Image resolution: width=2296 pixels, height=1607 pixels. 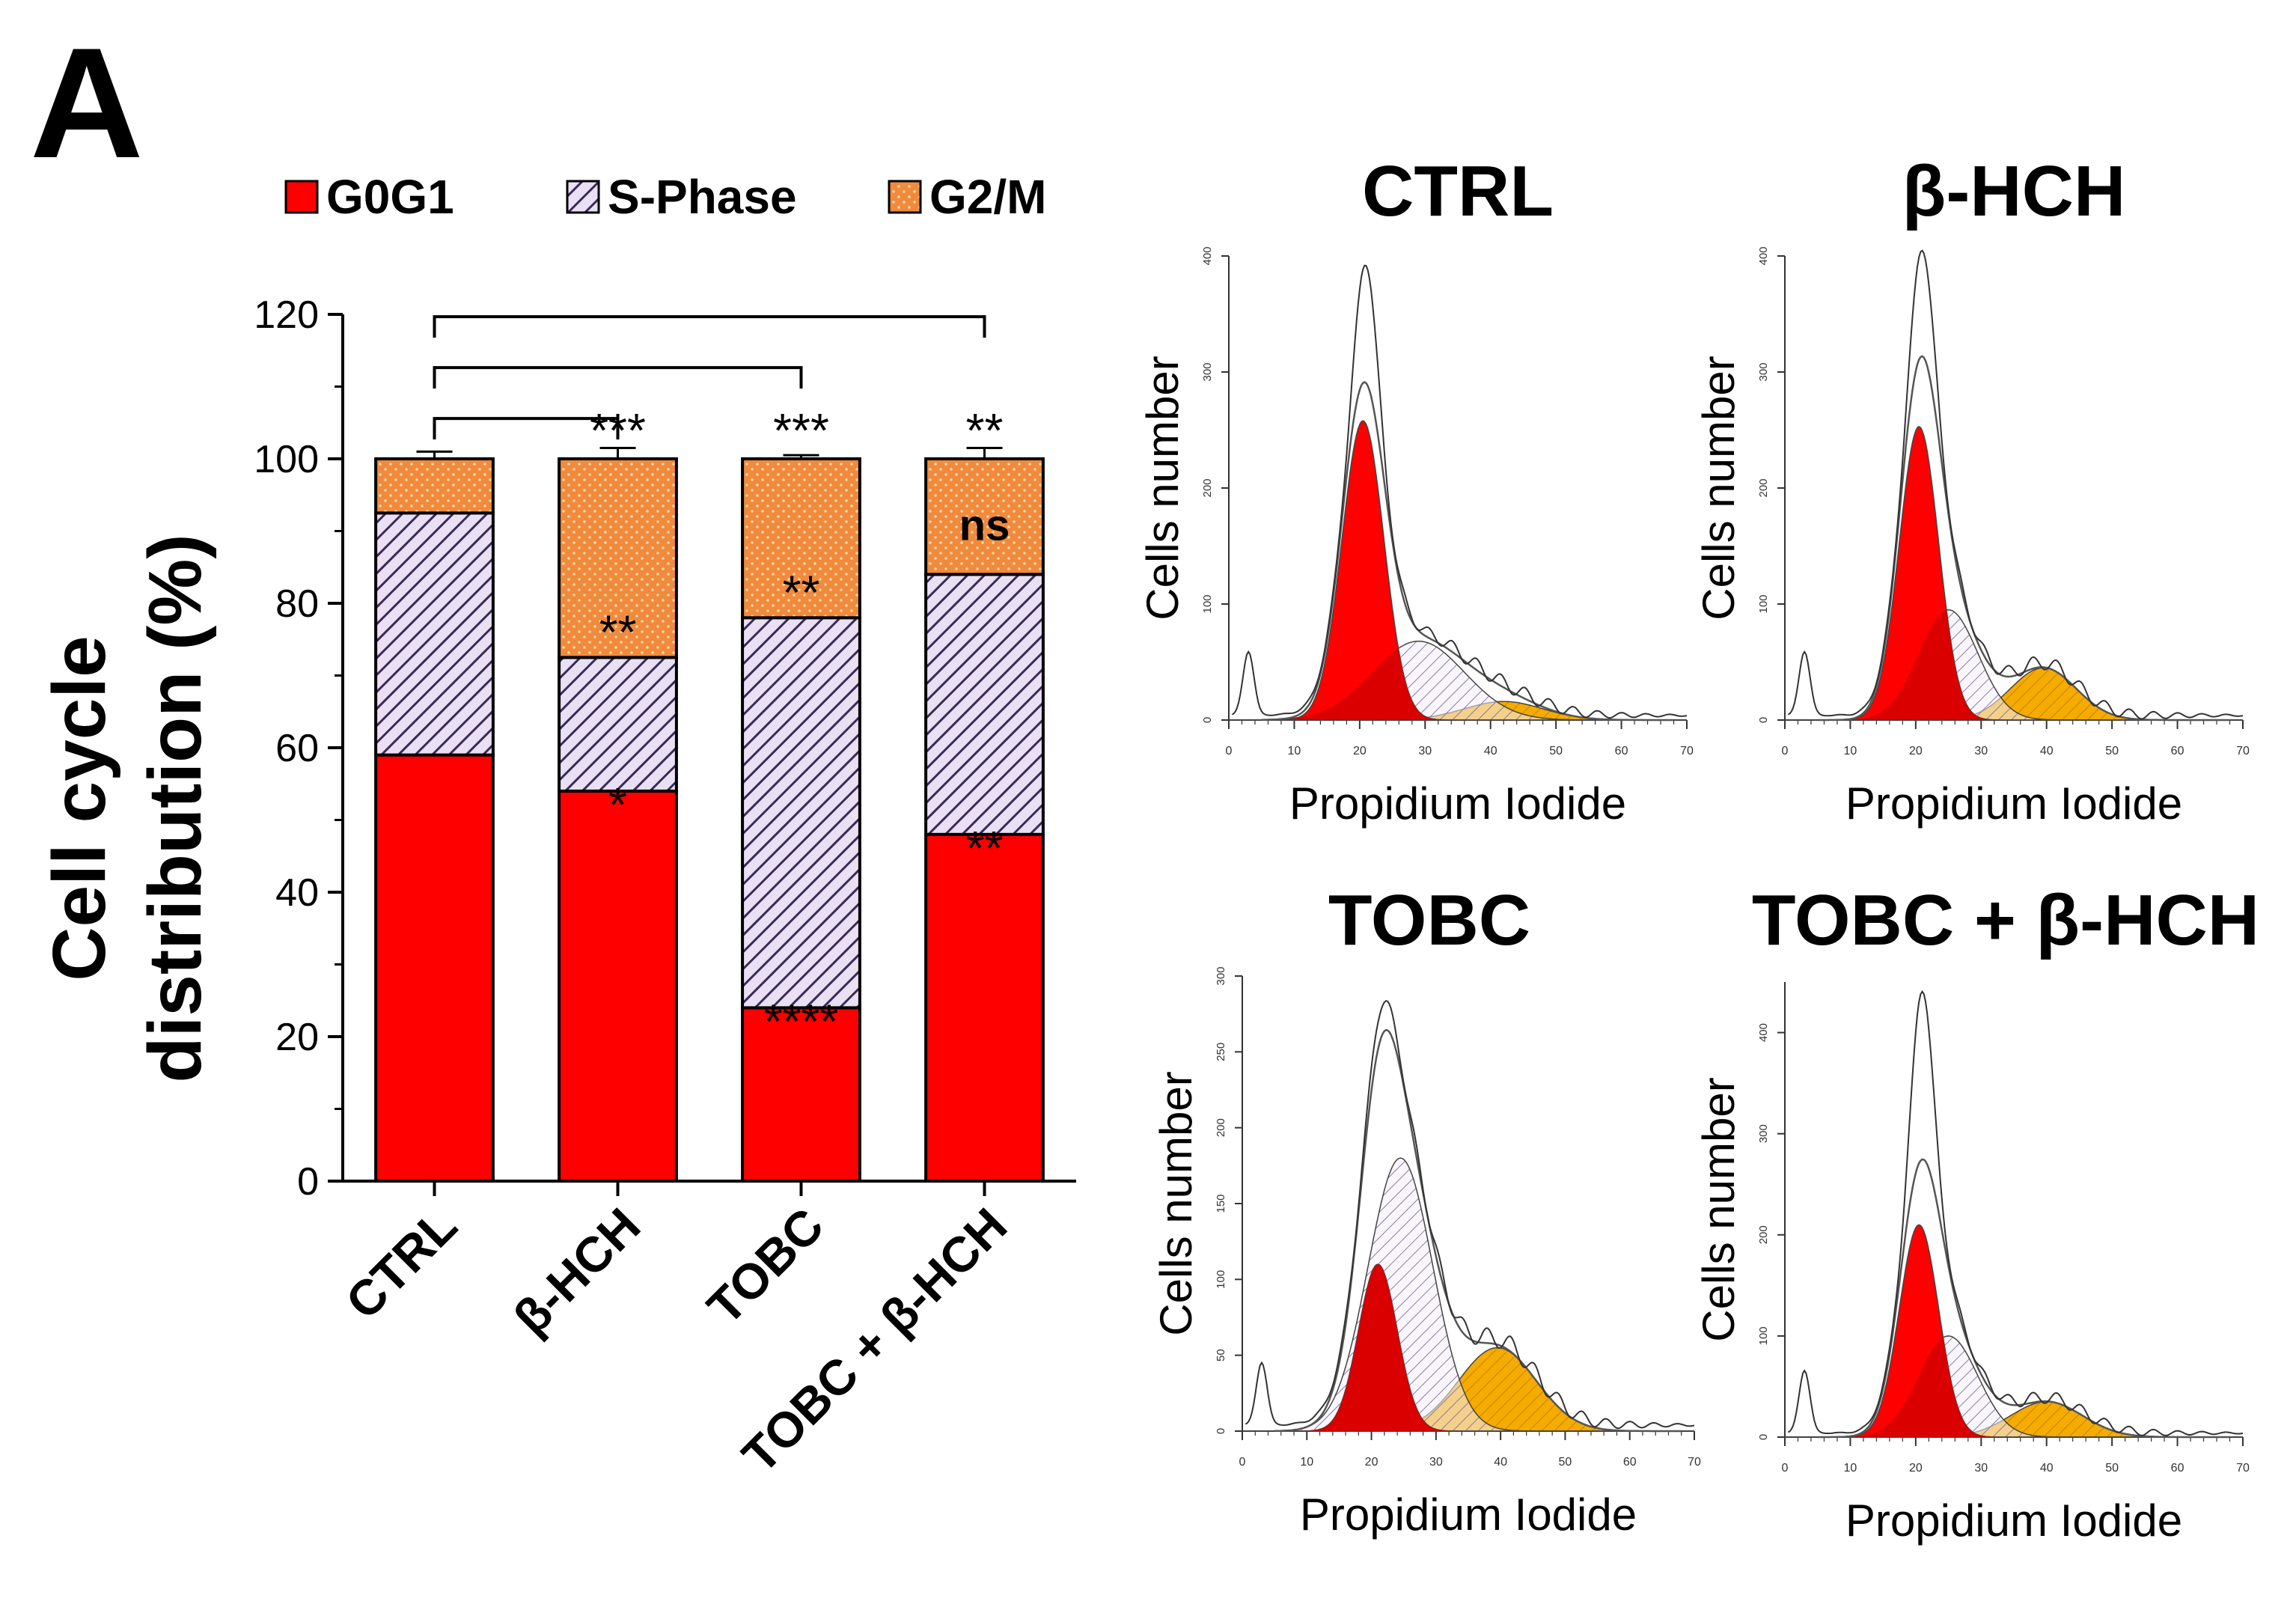 What do you see at coordinates (801, 1021) in the screenshot?
I see `significance-g0g1: ****` at bounding box center [801, 1021].